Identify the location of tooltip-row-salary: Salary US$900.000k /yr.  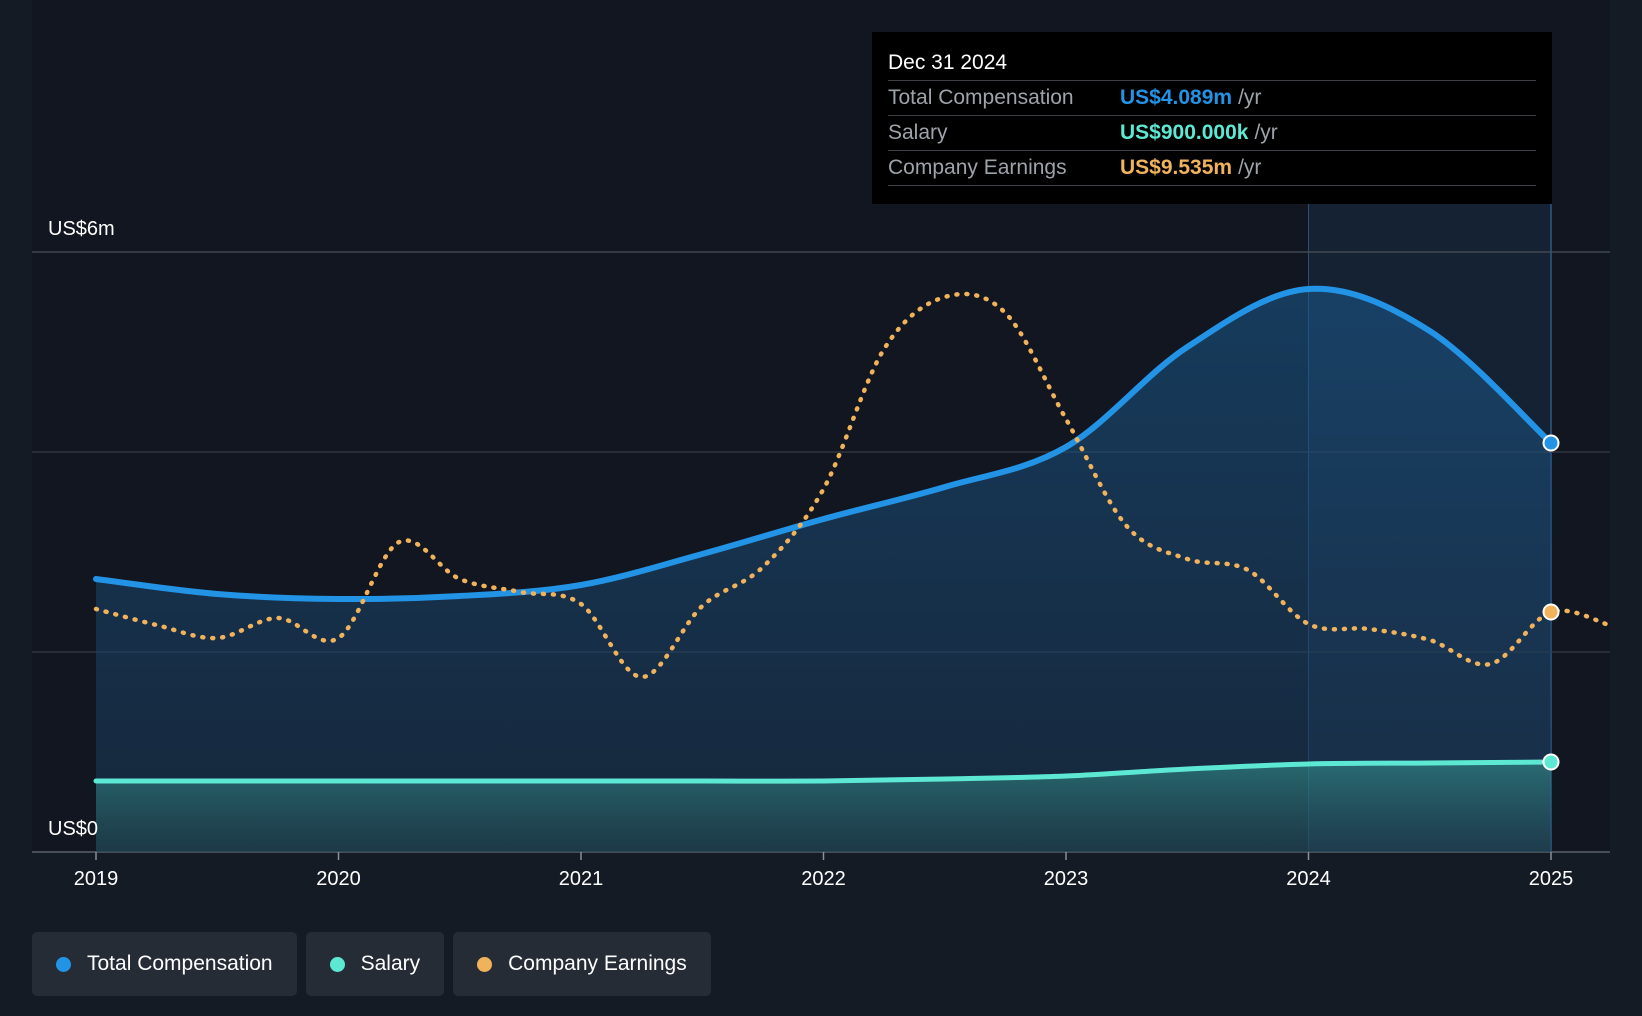
(1212, 133).